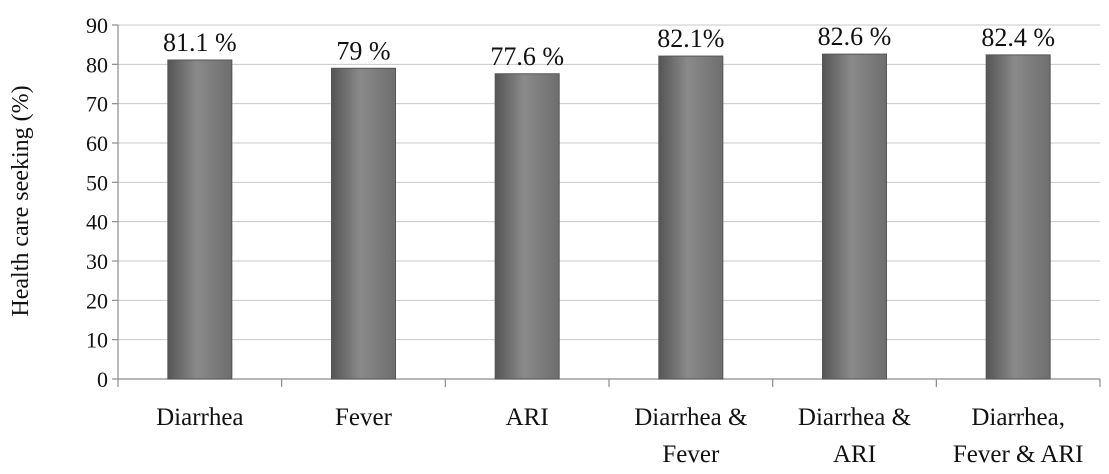 The height and width of the screenshot is (474, 1109). I want to click on y-tick-label: 0, so click(102, 379).